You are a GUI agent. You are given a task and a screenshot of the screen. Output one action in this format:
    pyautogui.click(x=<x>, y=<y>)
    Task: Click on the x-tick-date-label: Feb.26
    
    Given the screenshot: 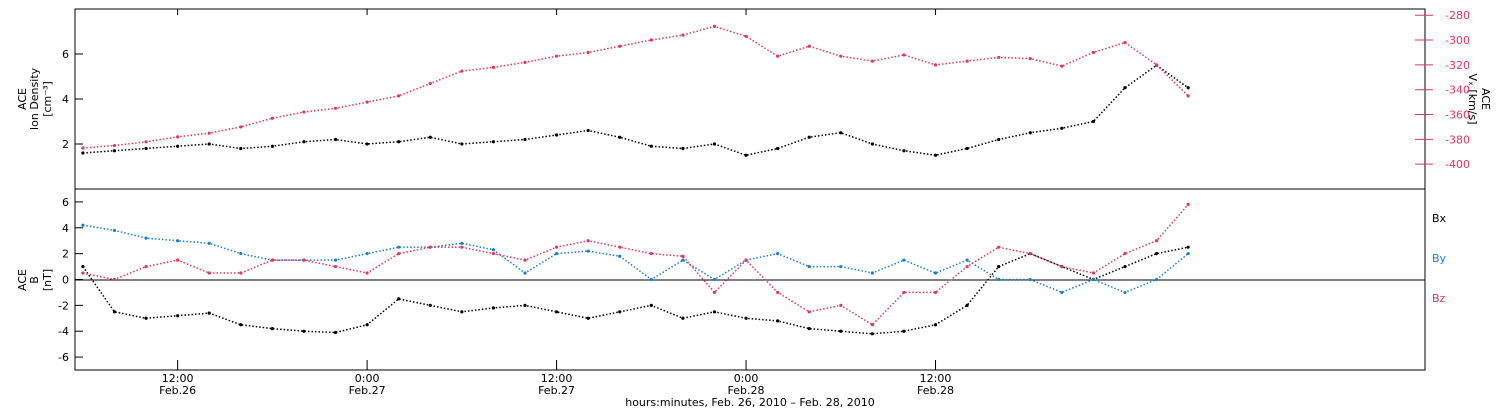 What is the action you would take?
    pyautogui.click(x=177, y=390)
    